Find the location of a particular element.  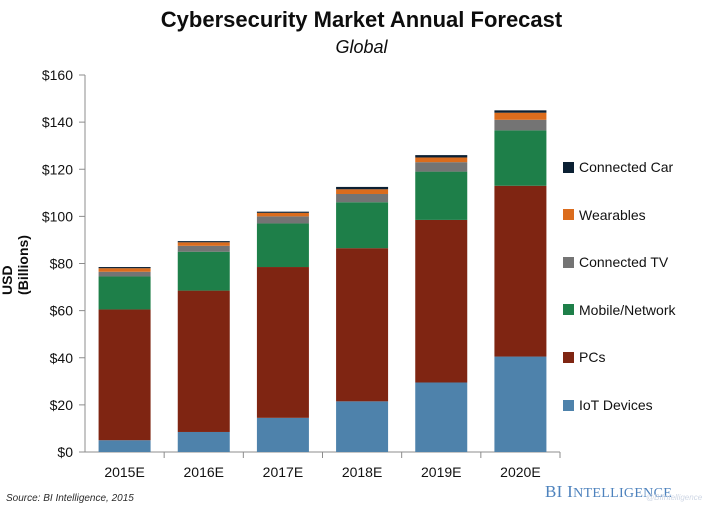

legend-item: Connected TV is located at coordinates (615, 262).